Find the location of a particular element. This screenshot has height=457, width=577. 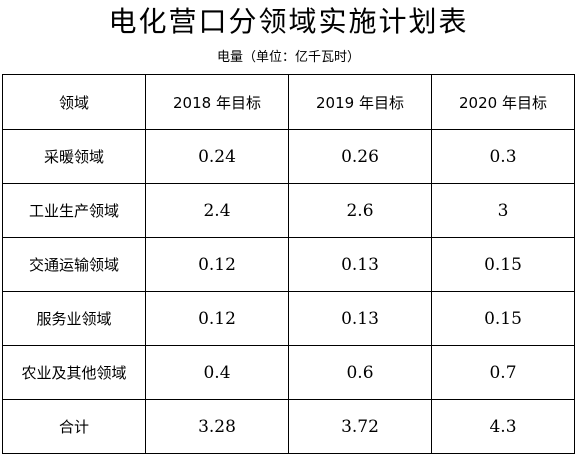

table-row: 采暖领域 0.24 0.26 0.3 is located at coordinates (288, 156).